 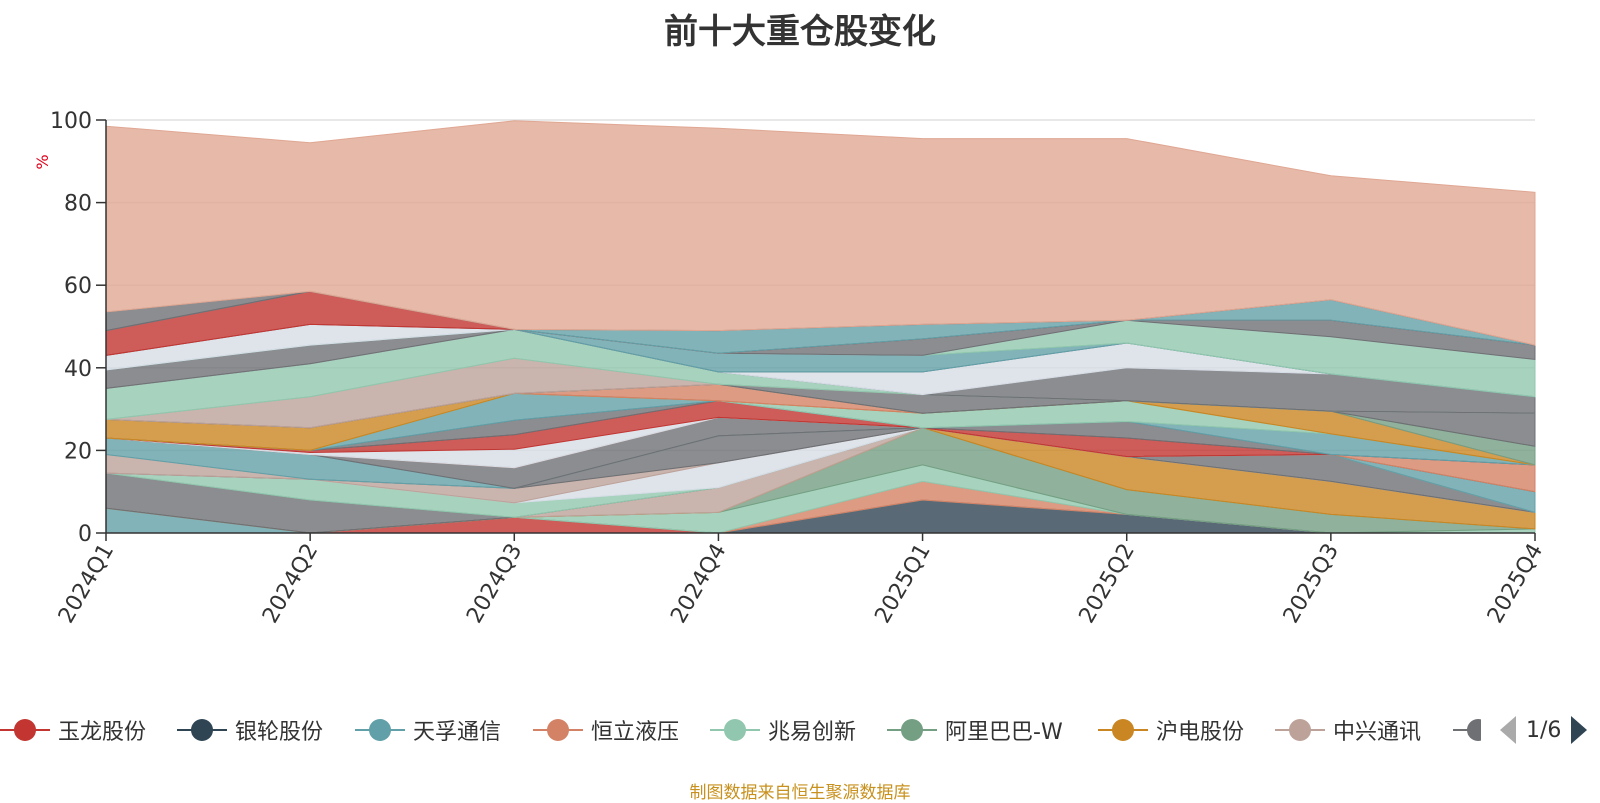 I want to click on y-tick-label: 0, so click(x=85, y=534).